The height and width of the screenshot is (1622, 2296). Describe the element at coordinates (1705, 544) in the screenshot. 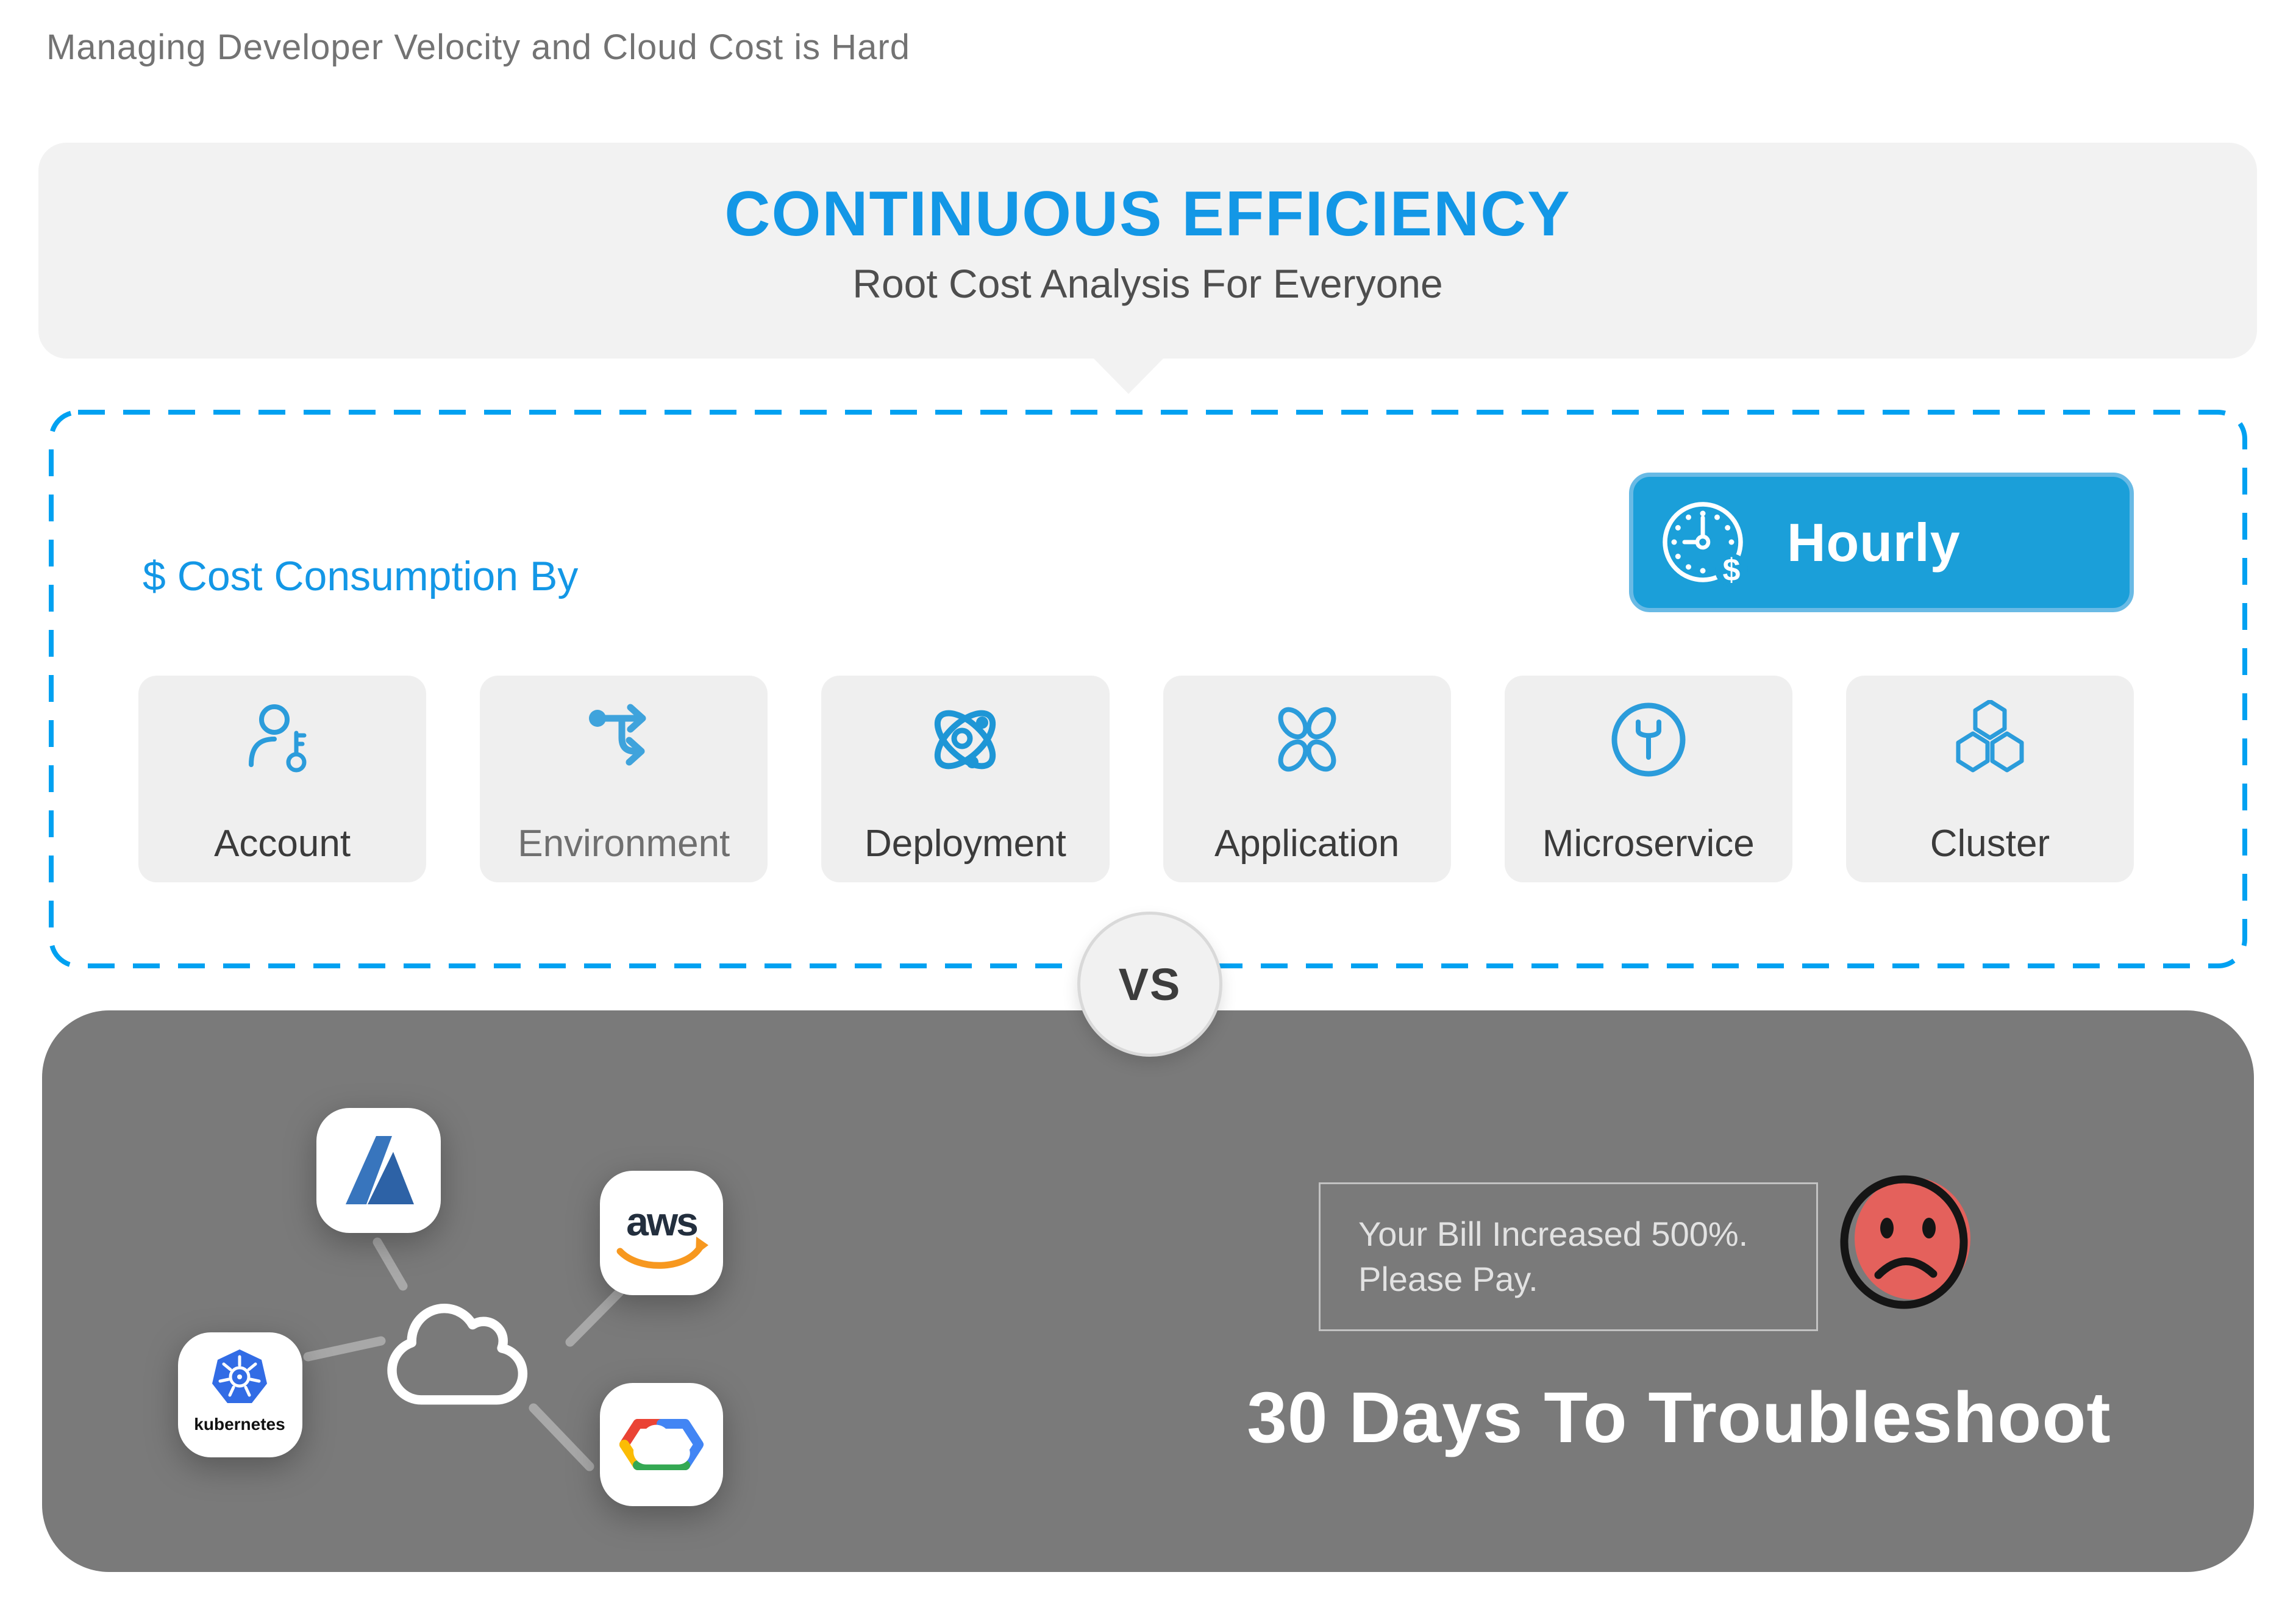

I see `clock-dollar-icon: $` at that location.